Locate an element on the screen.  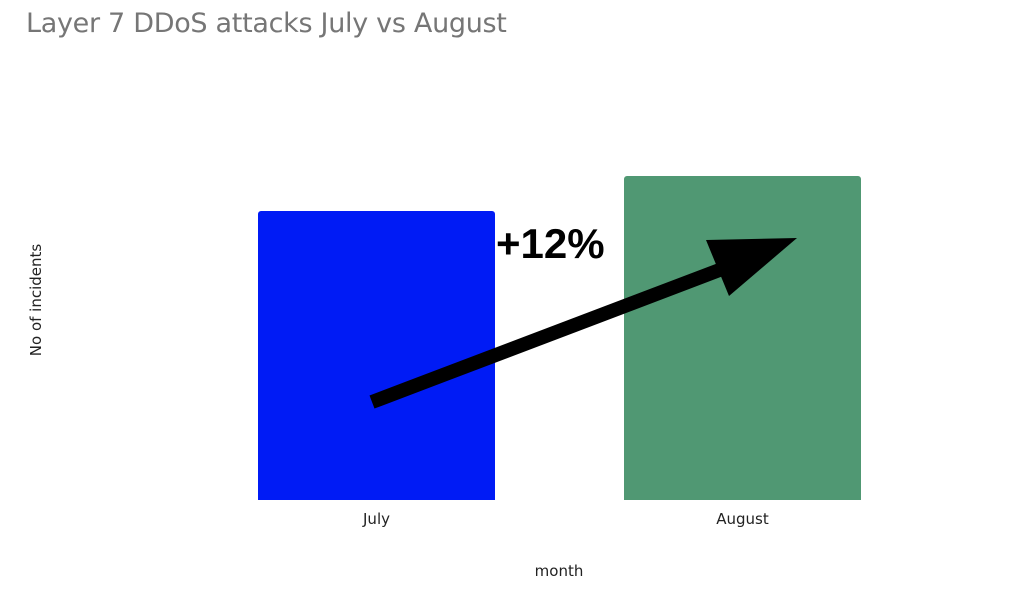
chart-title: Layer 7 DDoS attacks July vs August is located at coordinates (266, 23).